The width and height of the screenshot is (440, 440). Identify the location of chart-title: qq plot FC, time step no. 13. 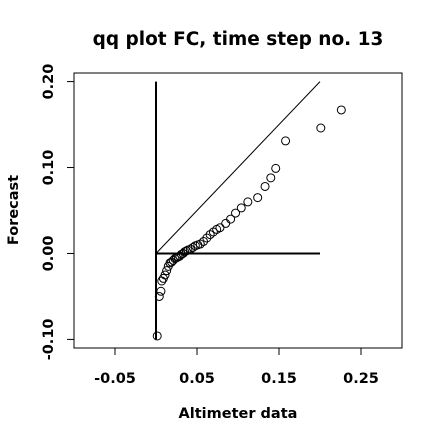
(238, 39).